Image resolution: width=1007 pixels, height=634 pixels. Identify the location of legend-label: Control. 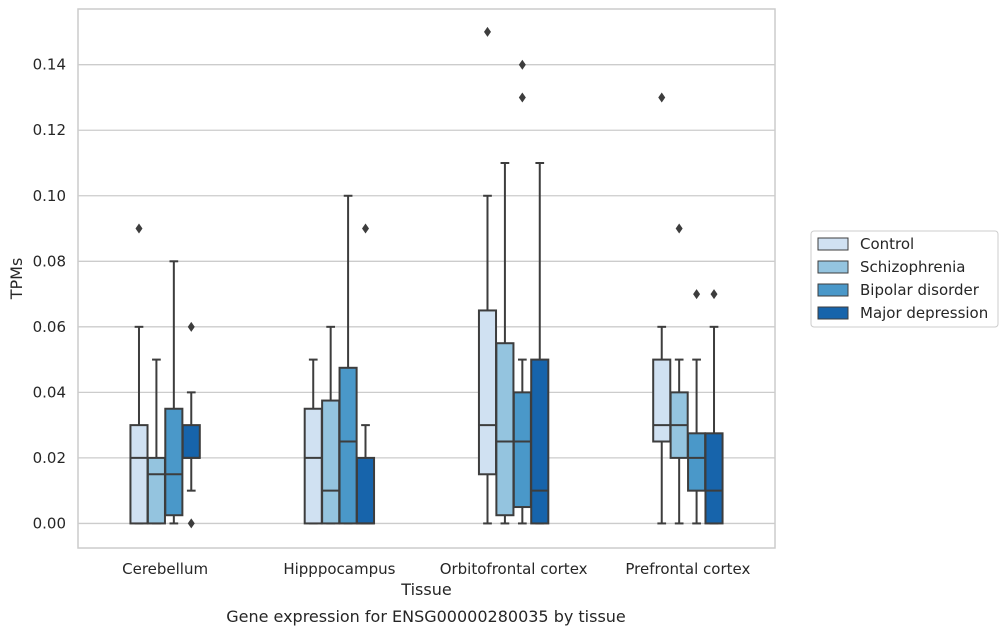
(887, 244).